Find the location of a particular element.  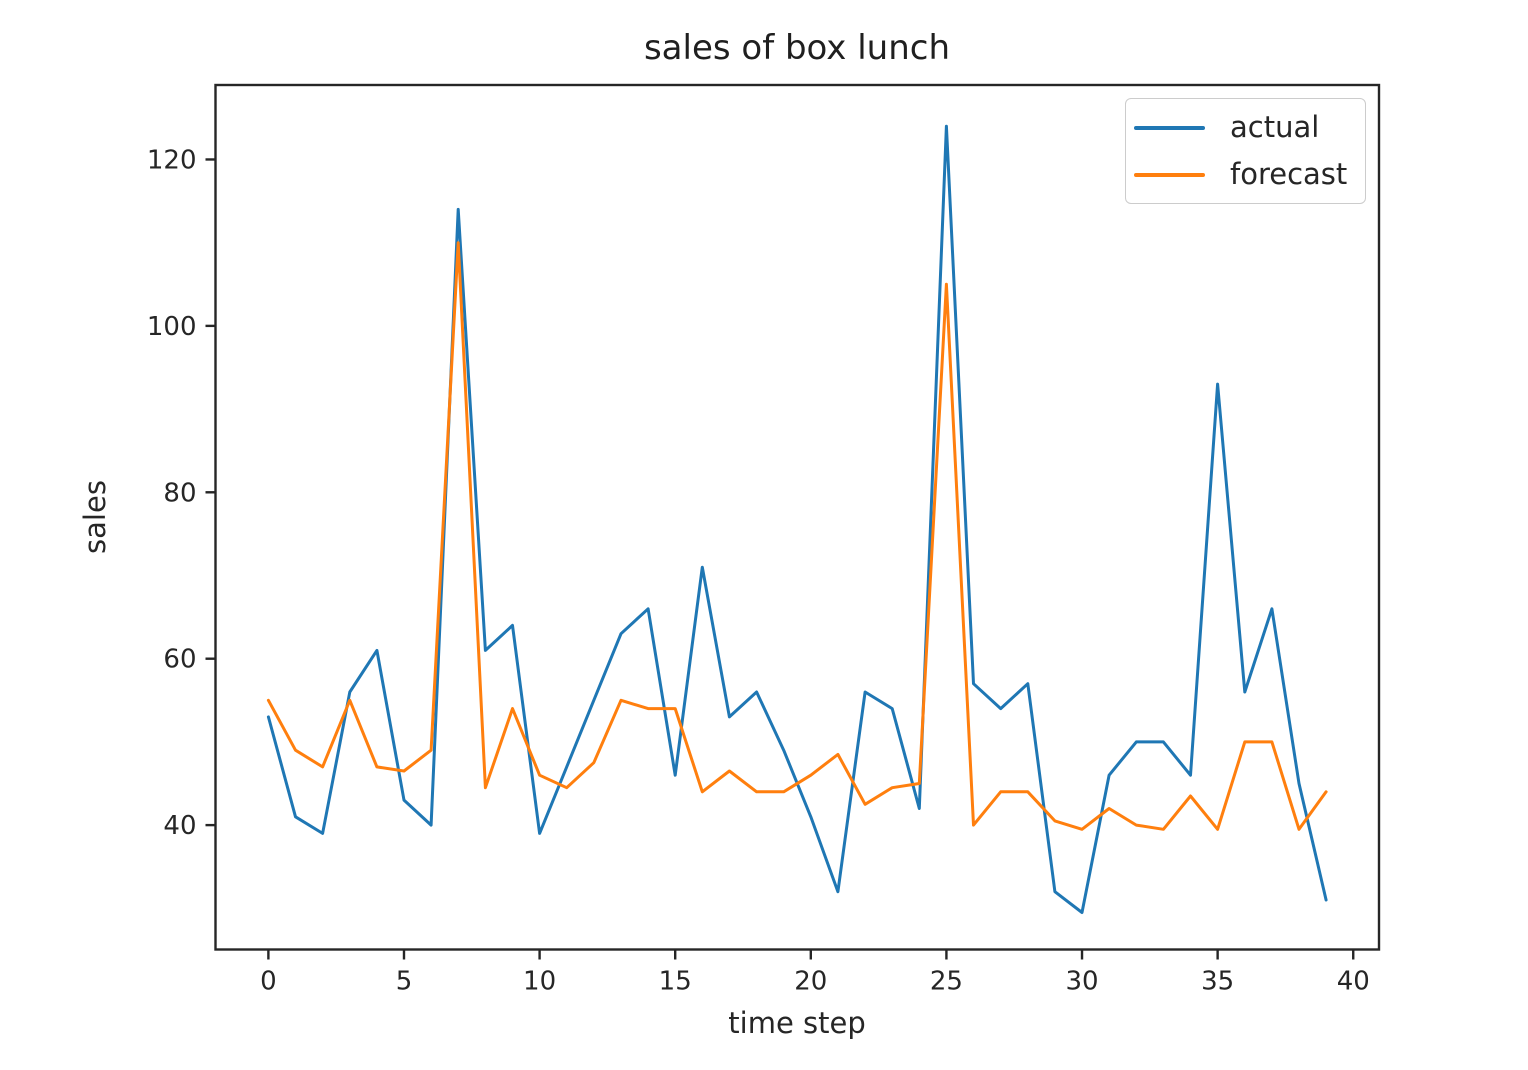

legend-line-sample-actual is located at coordinates (1169, 127).